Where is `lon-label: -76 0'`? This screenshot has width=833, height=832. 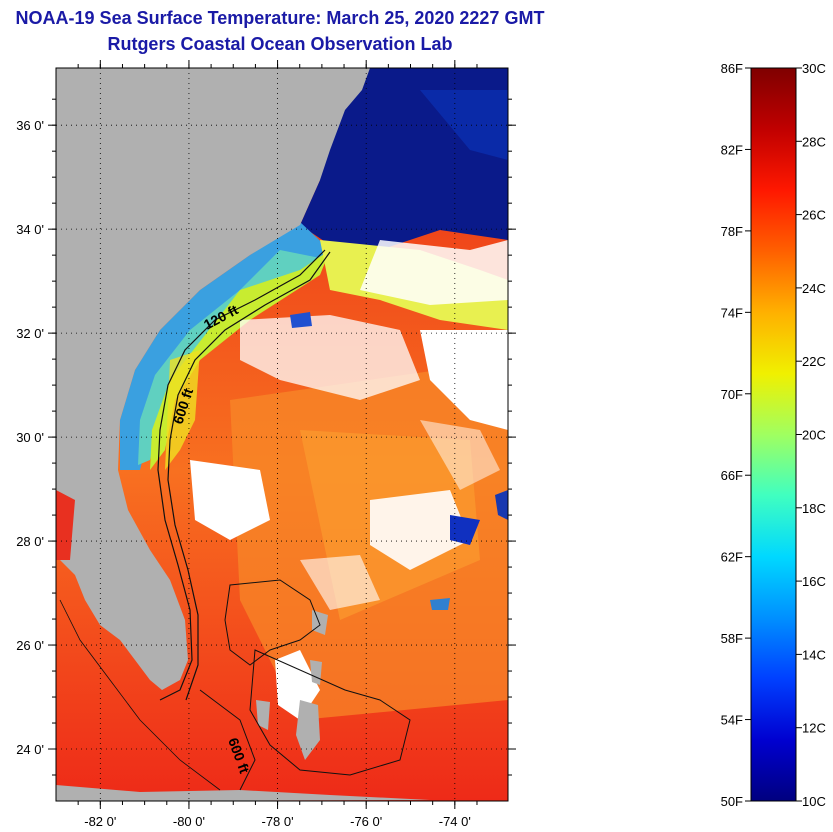 lon-label: -76 0' is located at coordinates (366, 821).